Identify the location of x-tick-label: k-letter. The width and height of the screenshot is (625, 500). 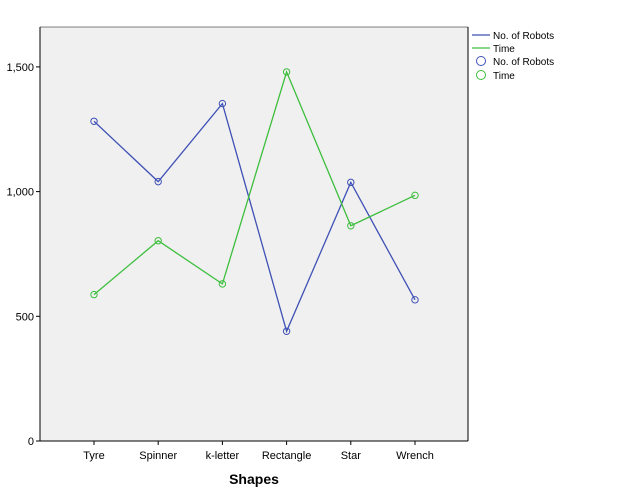
(223, 456).